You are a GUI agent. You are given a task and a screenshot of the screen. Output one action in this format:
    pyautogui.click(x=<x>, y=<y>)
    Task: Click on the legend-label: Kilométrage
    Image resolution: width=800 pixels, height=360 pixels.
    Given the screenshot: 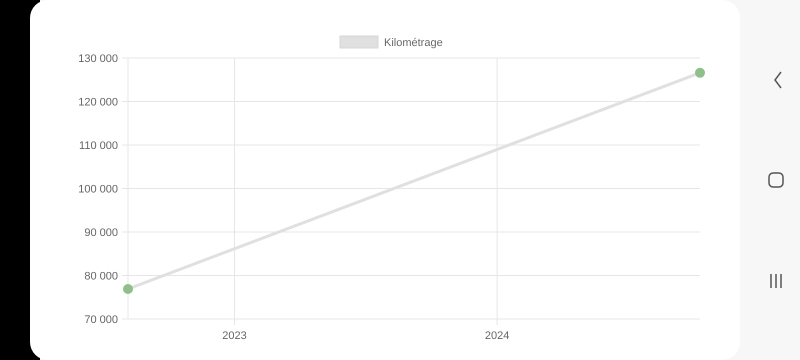 What is the action you would take?
    pyautogui.click(x=413, y=42)
    